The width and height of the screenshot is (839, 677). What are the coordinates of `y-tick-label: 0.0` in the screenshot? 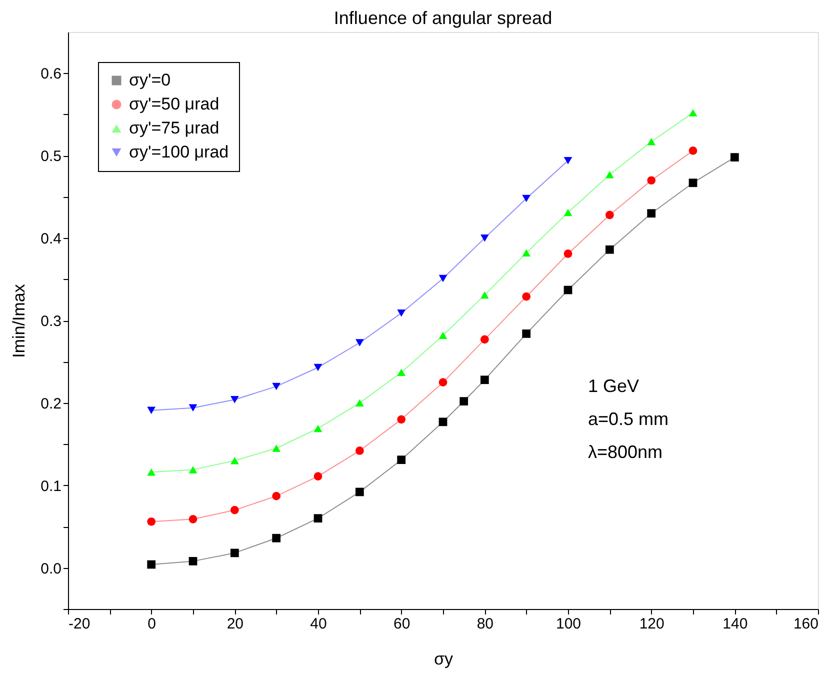 It's located at (51, 569).